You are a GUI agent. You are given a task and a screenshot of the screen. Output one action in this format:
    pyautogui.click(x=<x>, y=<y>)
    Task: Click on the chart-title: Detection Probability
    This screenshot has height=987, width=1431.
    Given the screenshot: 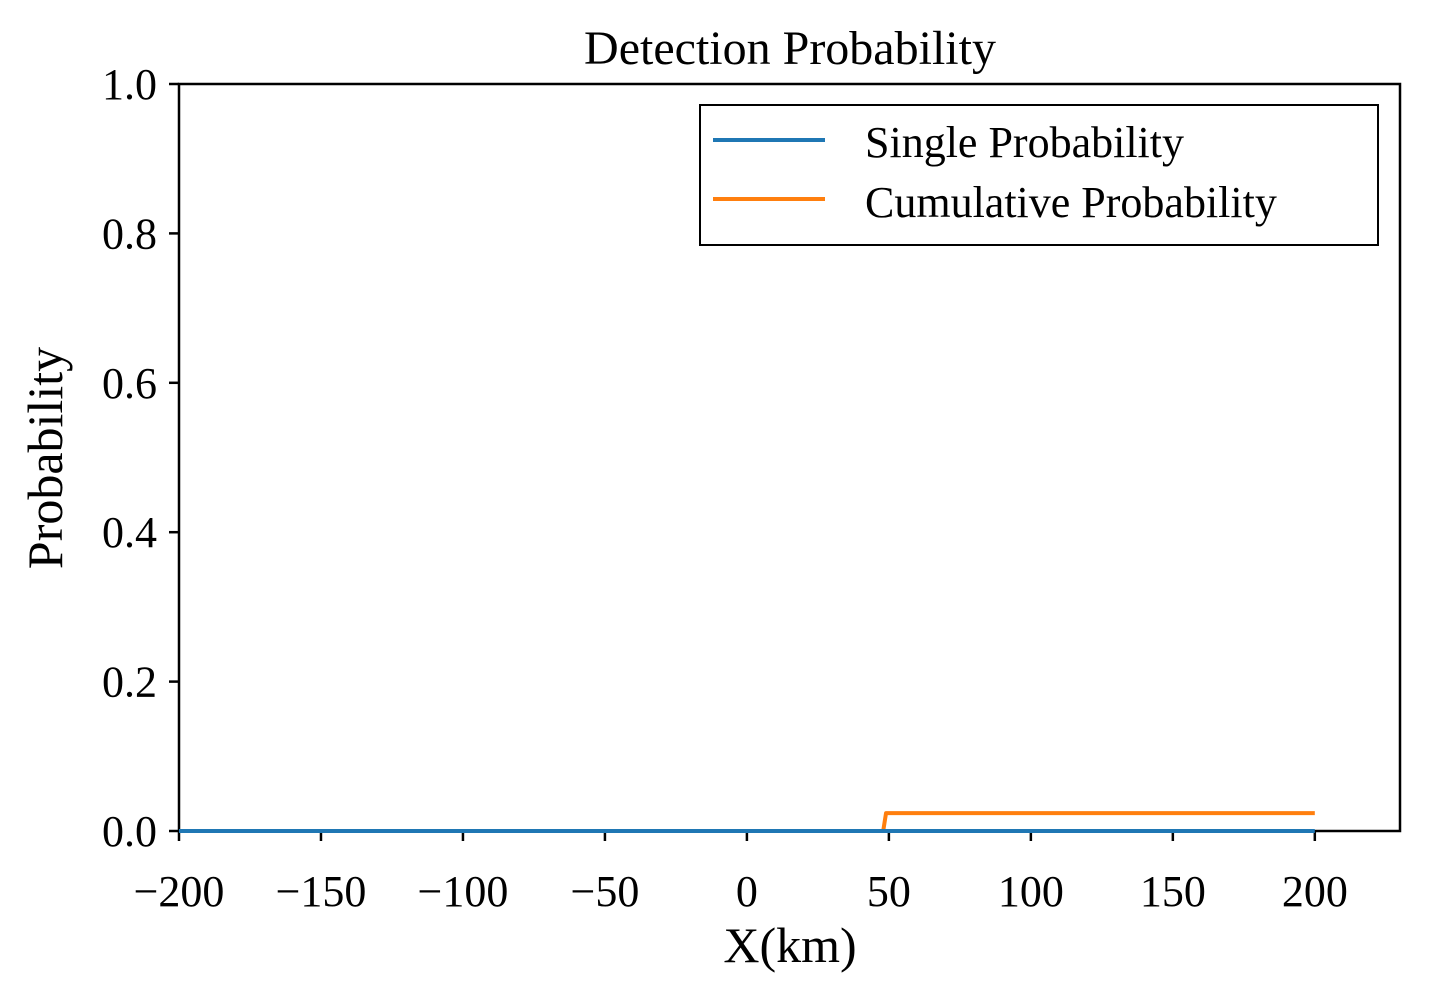 What is the action you would take?
    pyautogui.click(x=790, y=48)
    